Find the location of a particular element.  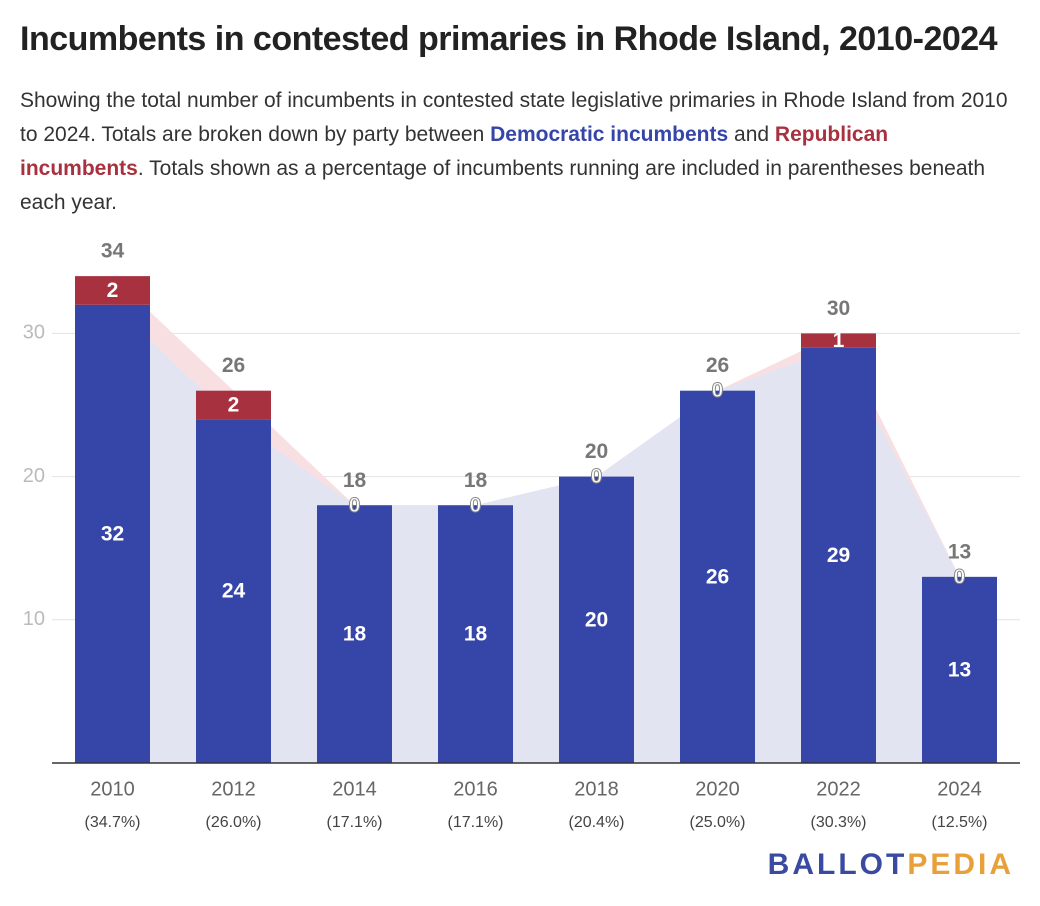

legend-entry: Republican incumbents is located at coordinates (454, 151).